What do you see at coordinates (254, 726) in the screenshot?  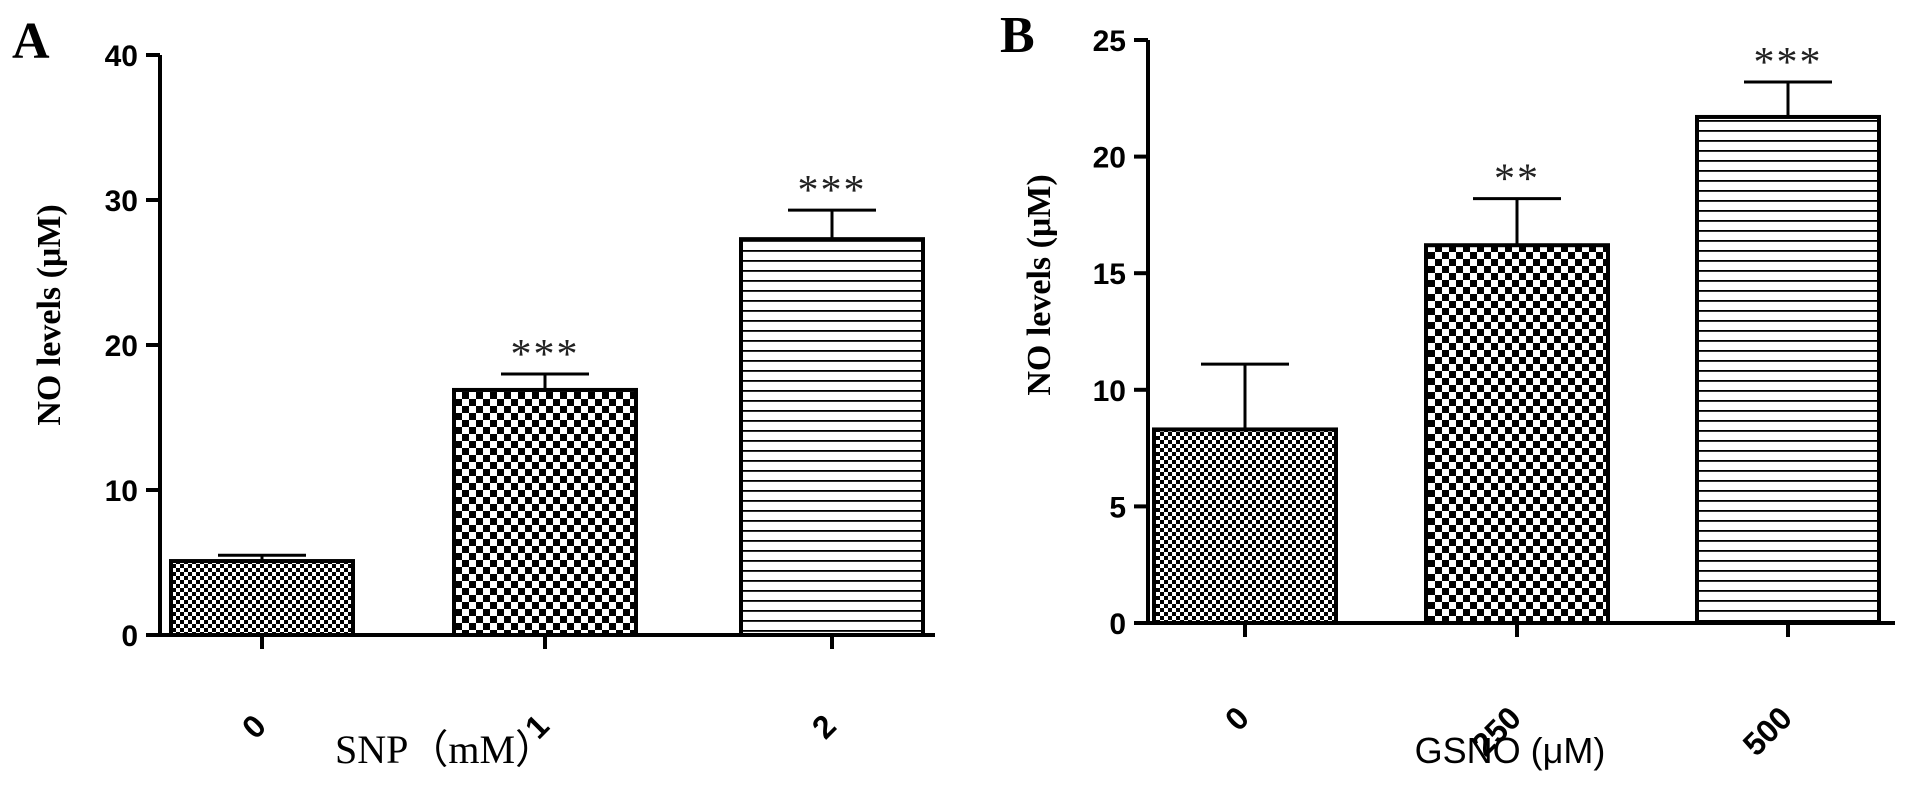 I see `panel-a-x-tick-label: 0` at bounding box center [254, 726].